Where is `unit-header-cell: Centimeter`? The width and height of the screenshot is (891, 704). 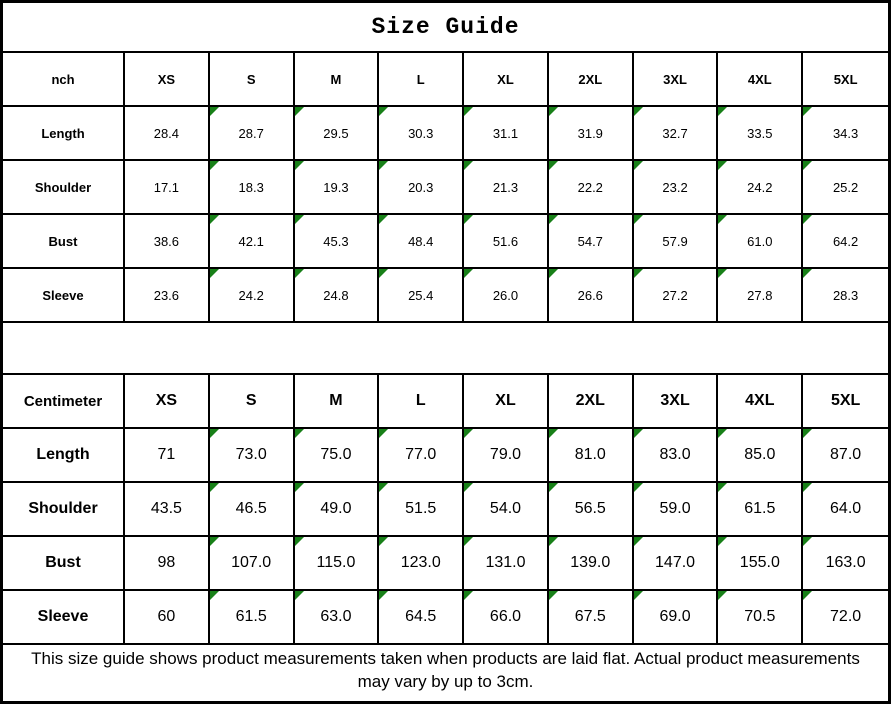 unit-header-cell: Centimeter is located at coordinates (64, 401).